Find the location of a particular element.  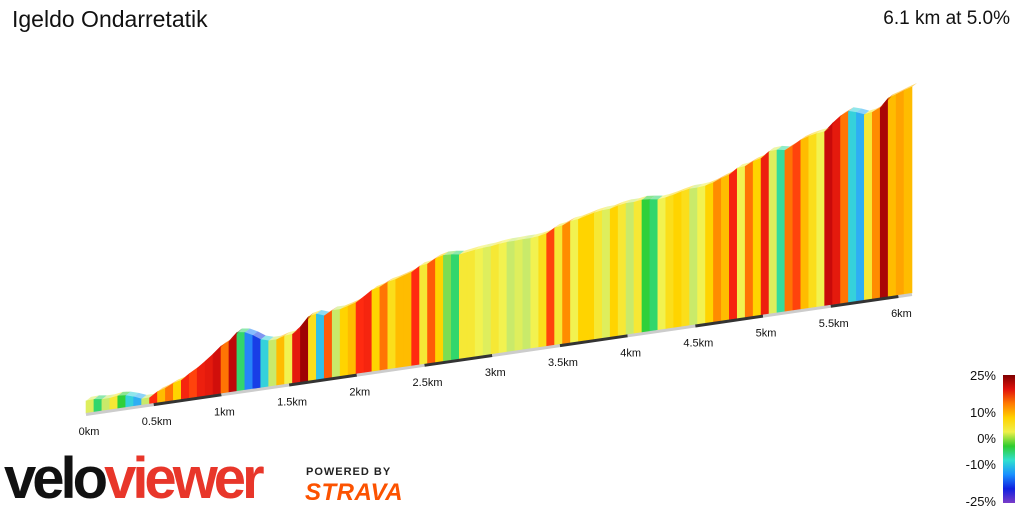

gradient-scale-label: 0% is located at coordinates (986, 438).